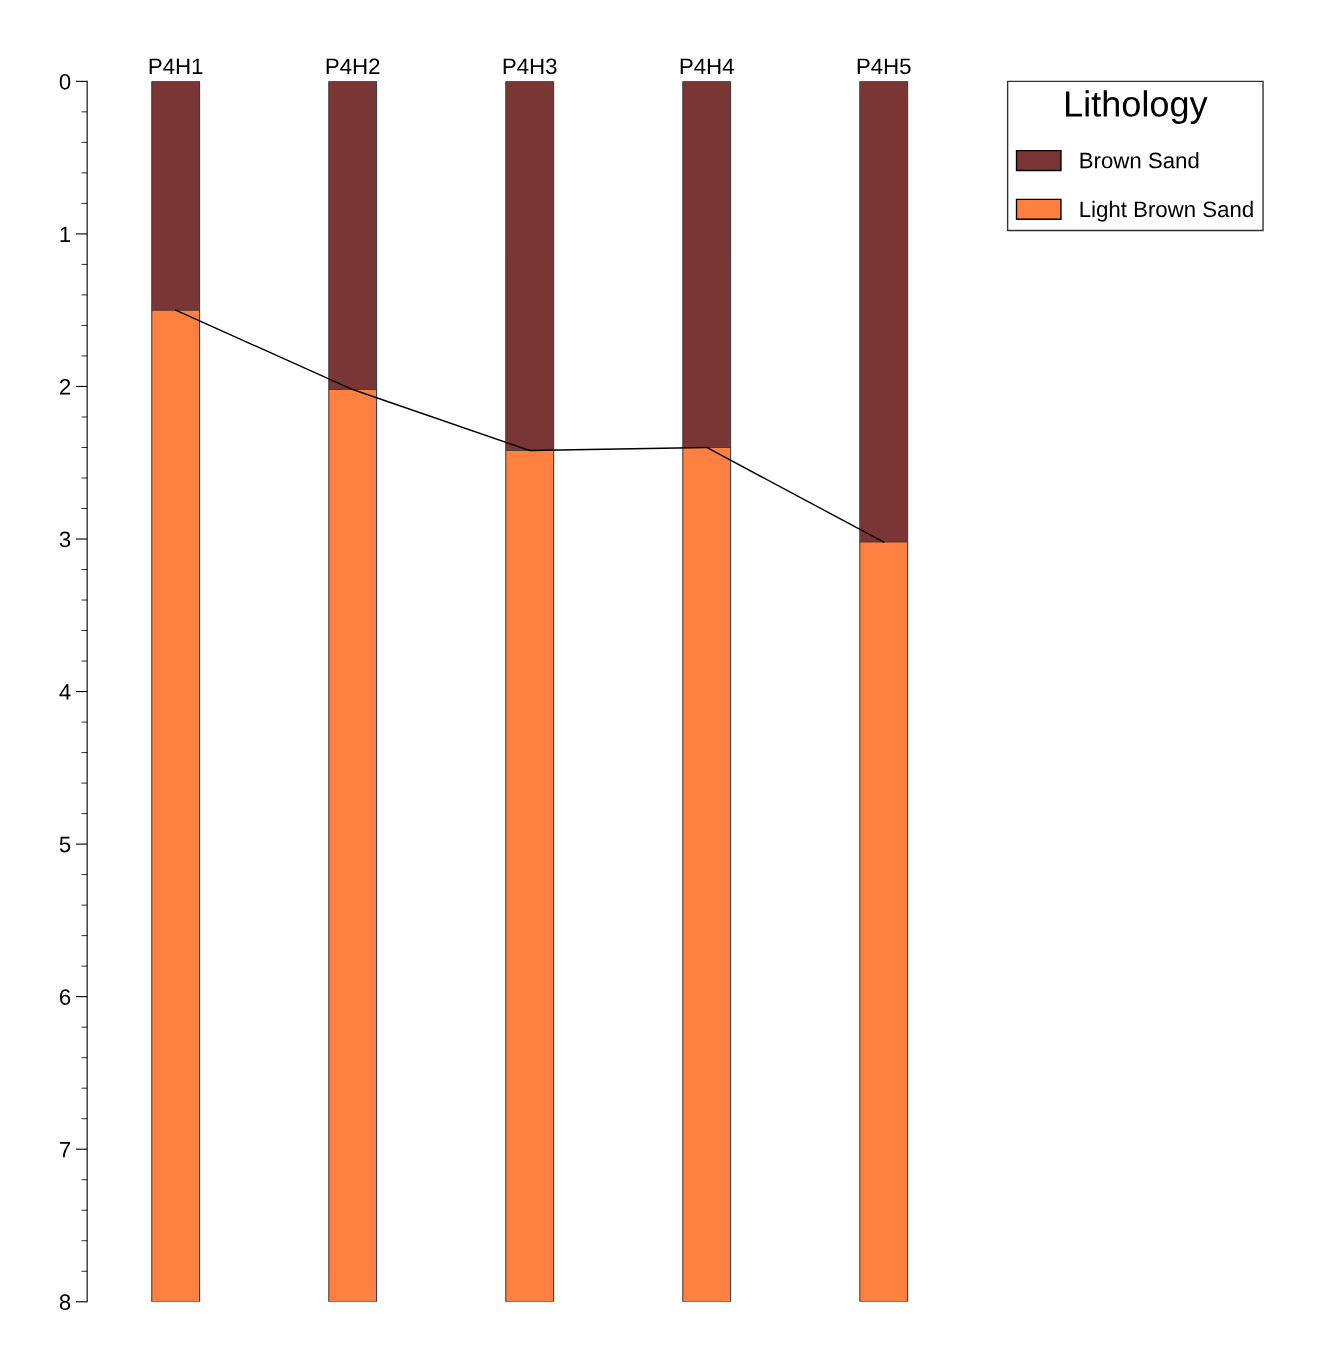 This screenshot has width=1341, height=1356. Describe the element at coordinates (707, 66) in the screenshot. I see `x-tick-label: P4H4` at that location.